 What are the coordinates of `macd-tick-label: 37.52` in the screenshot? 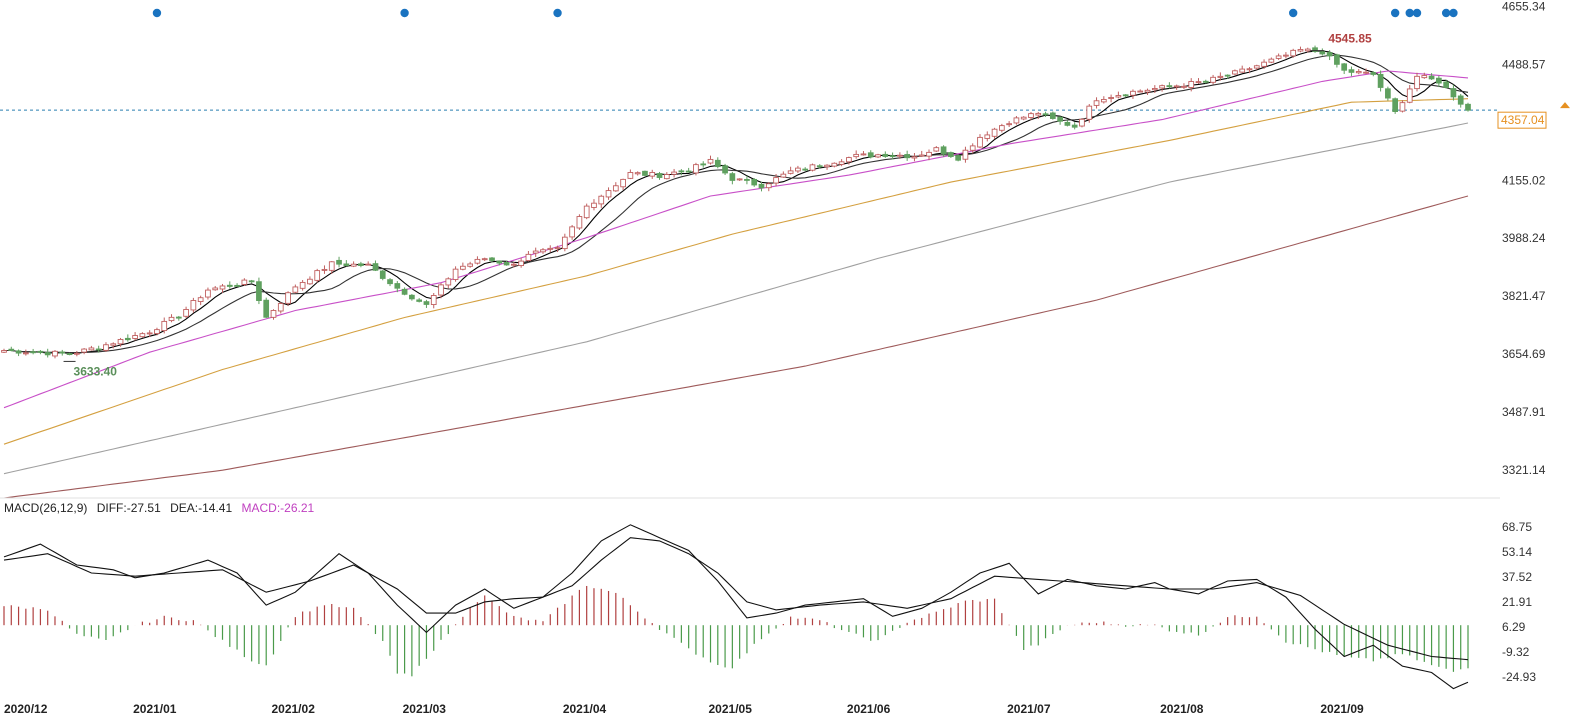 It's located at (1517, 577).